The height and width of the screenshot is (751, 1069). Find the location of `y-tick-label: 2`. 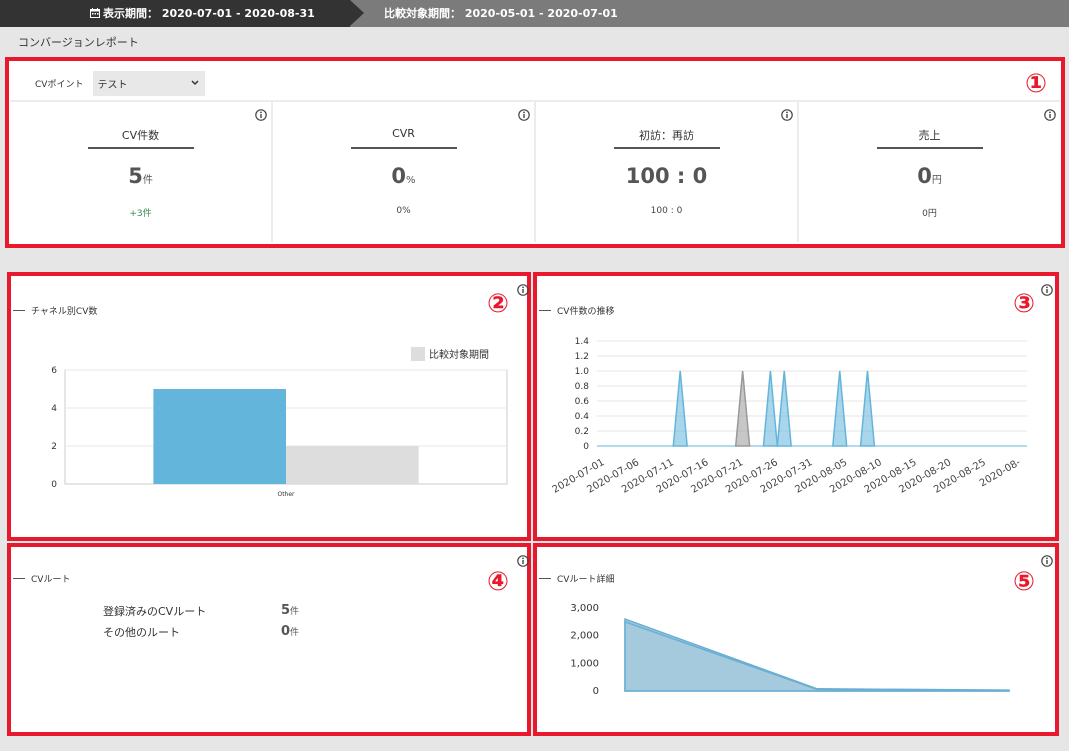

y-tick-label: 2 is located at coordinates (54, 447).